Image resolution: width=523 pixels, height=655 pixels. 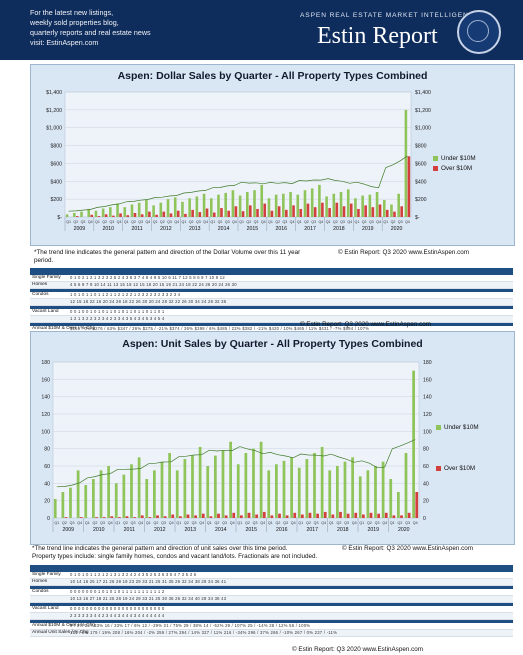 I want to click on year-label: 2011, so click(x=137, y=229).